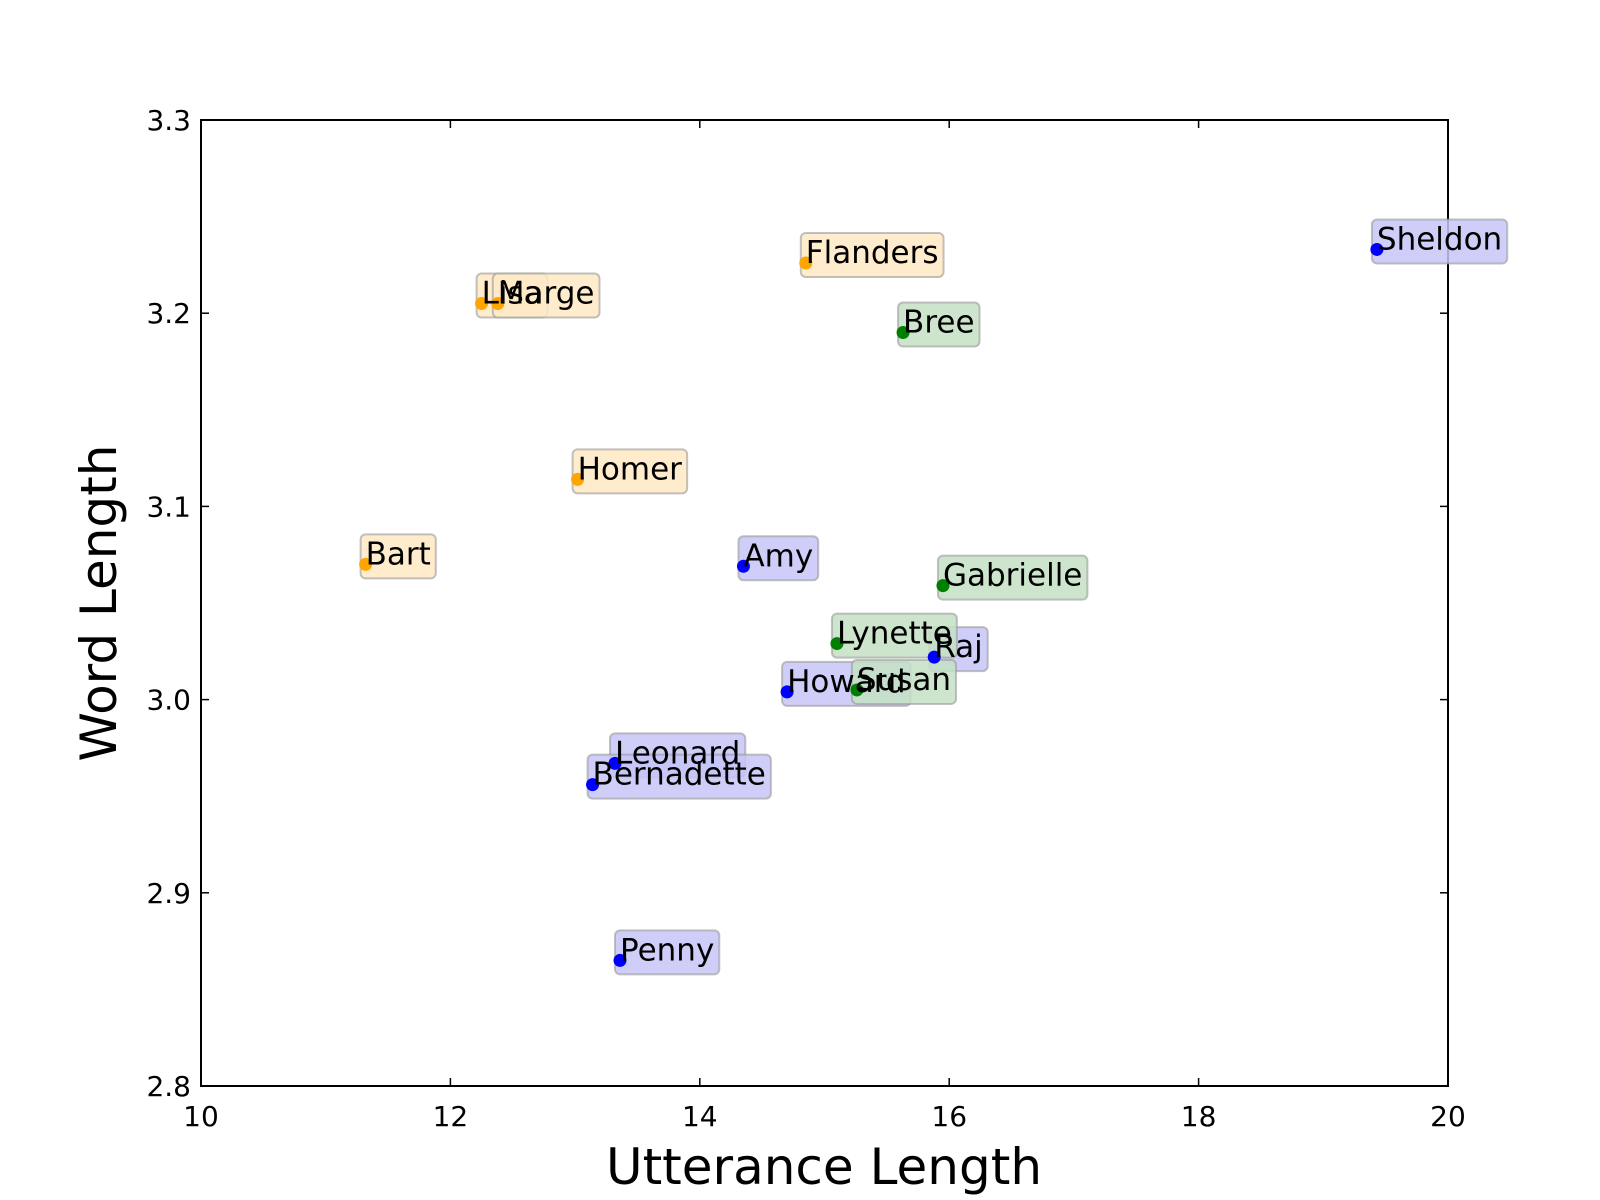  What do you see at coordinates (168, 506) in the screenshot?
I see `y-tick-label: 3.1` at bounding box center [168, 506].